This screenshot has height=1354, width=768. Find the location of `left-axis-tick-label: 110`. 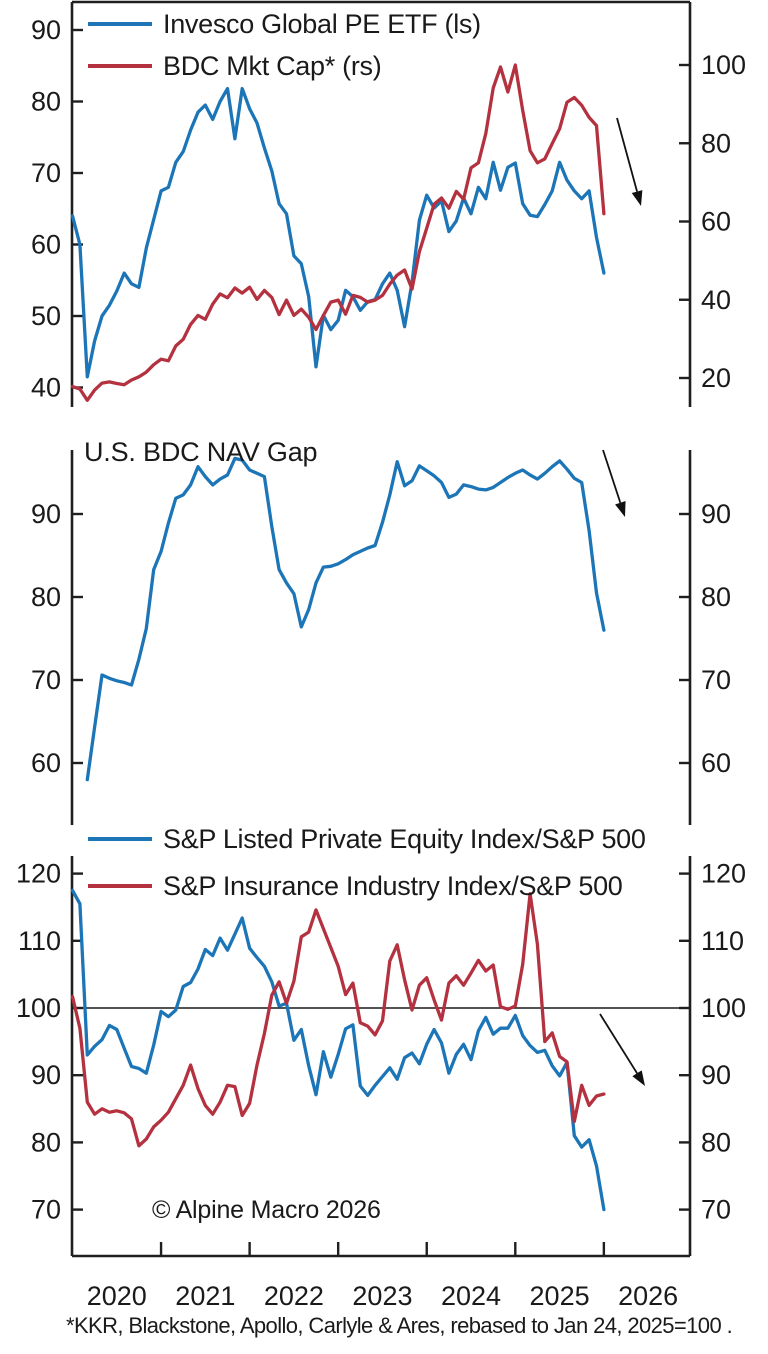

left-axis-tick-label: 110 is located at coordinates (39, 941).